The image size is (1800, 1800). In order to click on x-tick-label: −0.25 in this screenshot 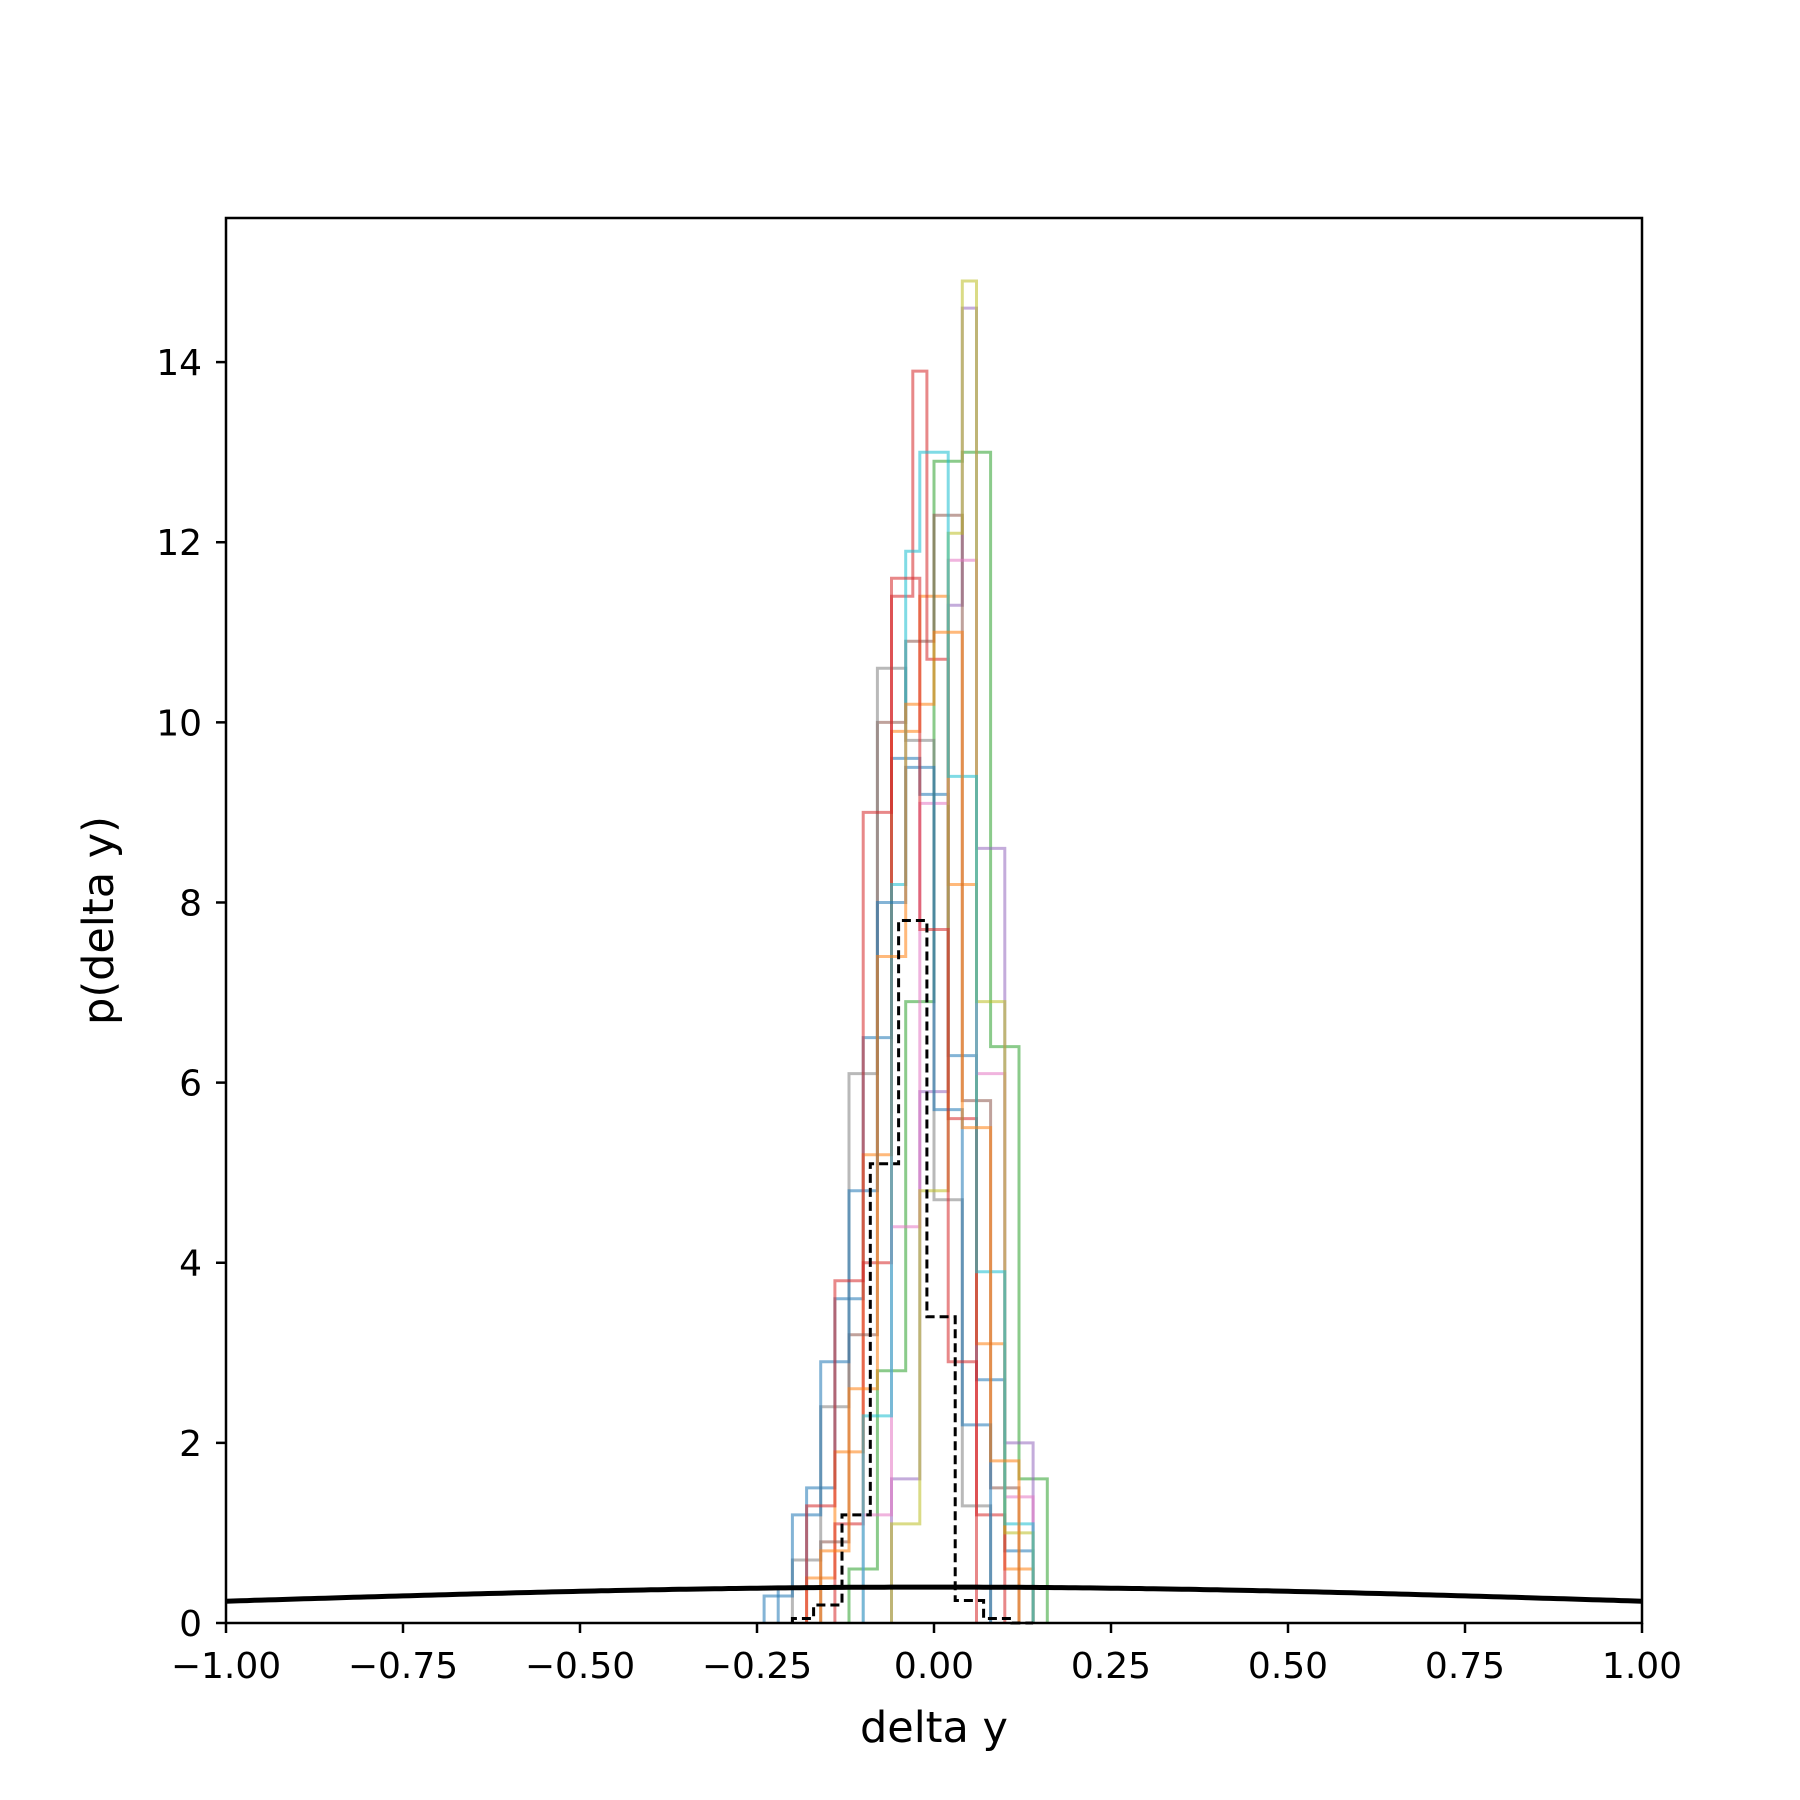, I will do `click(757, 1666)`.